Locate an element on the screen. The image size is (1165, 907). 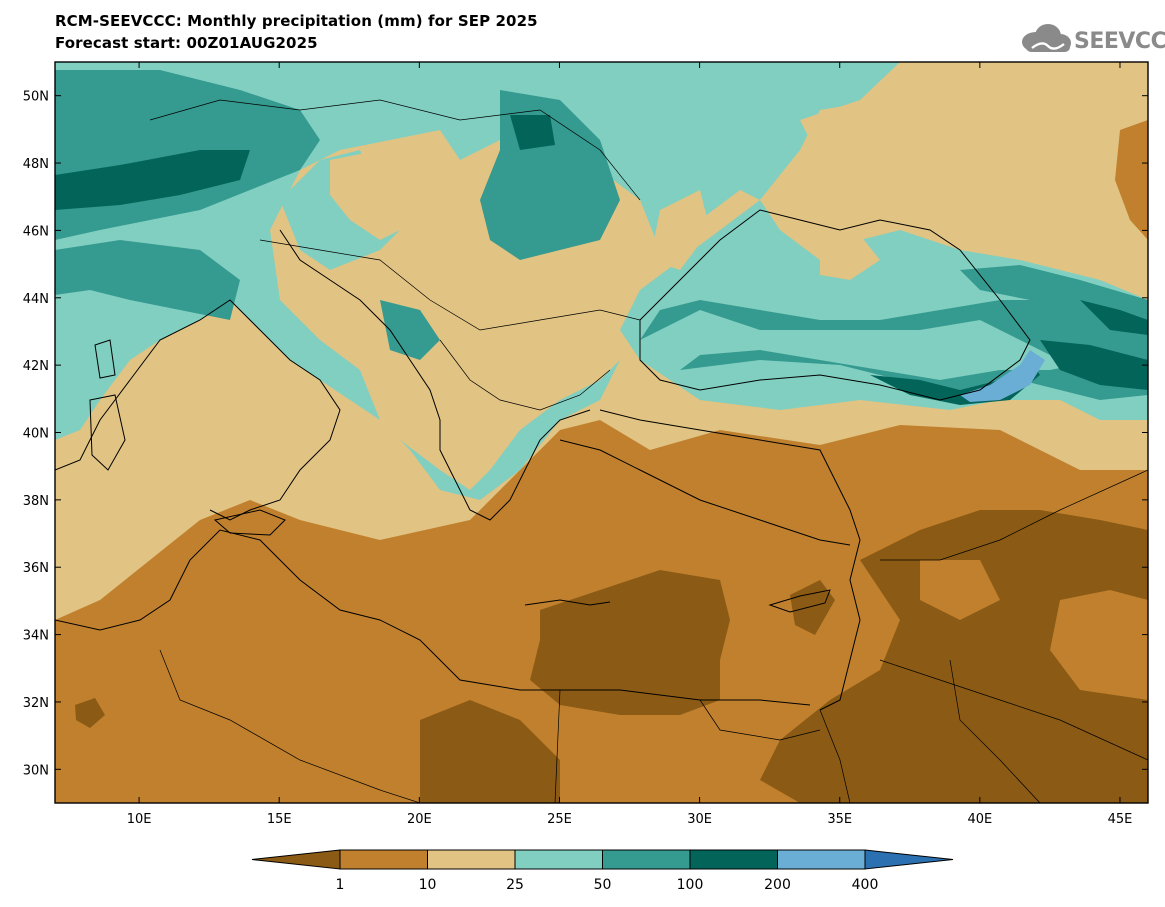
colorbar: 1 10 25 50 100 200 400 is located at coordinates (602, 871).